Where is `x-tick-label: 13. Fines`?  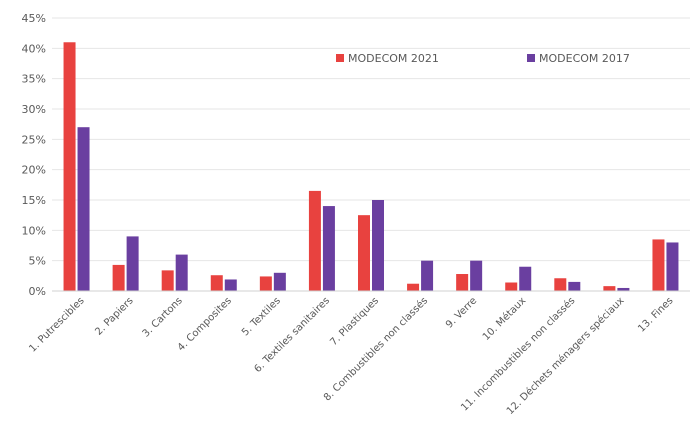 x-tick-label: 13. Fines is located at coordinates (655, 314).